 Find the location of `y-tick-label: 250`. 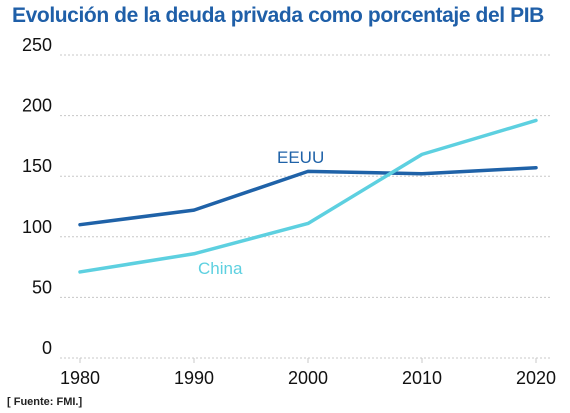

y-tick-label: 250 is located at coordinates (37, 45).